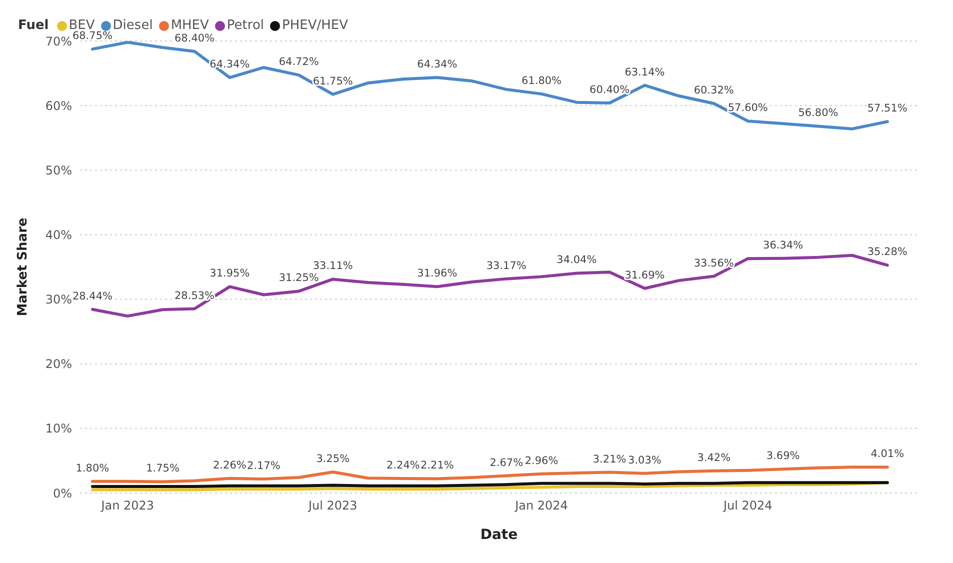 Image resolution: width=953 pixels, height=563 pixels. Describe the element at coordinates (33, 25) in the screenshot. I see `legend-title: Fuel` at that location.